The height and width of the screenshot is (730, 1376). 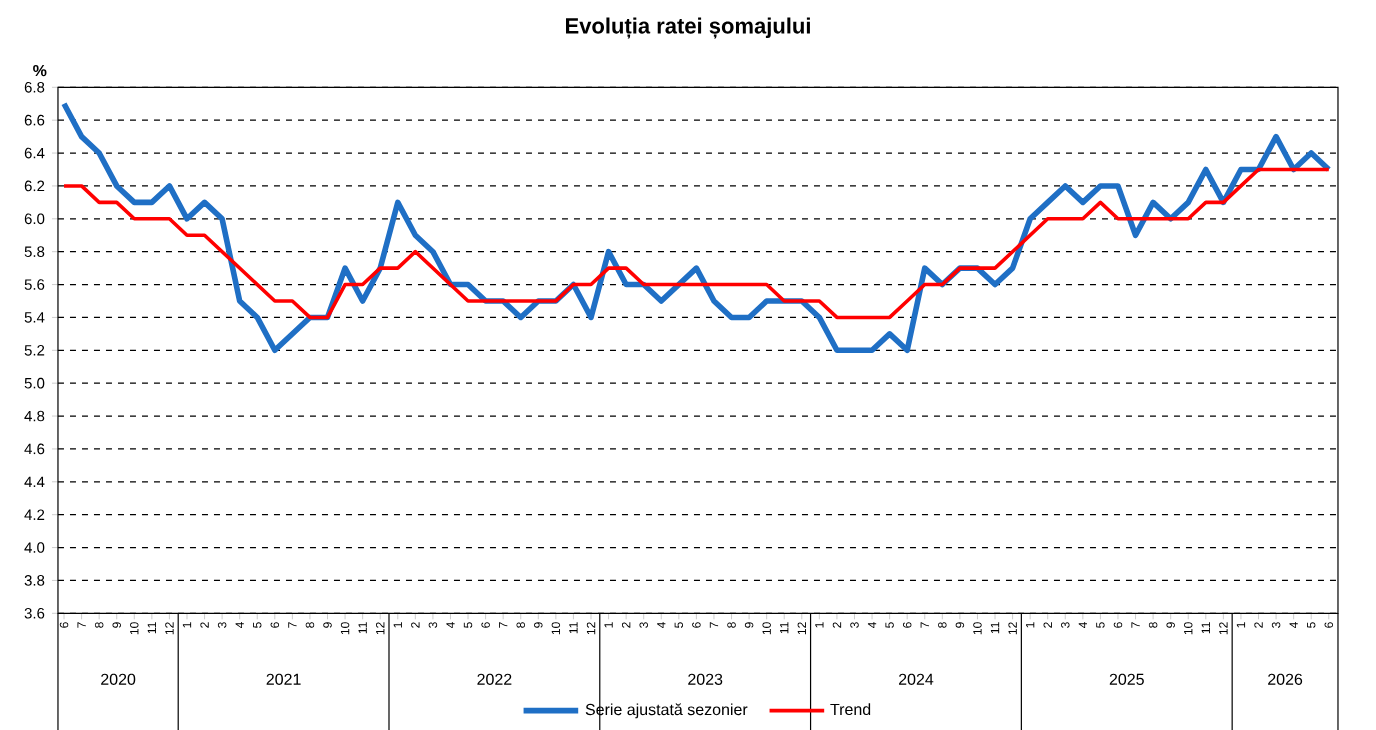 I want to click on chart-title: Evoluția ratei șomajului, so click(x=688, y=28).